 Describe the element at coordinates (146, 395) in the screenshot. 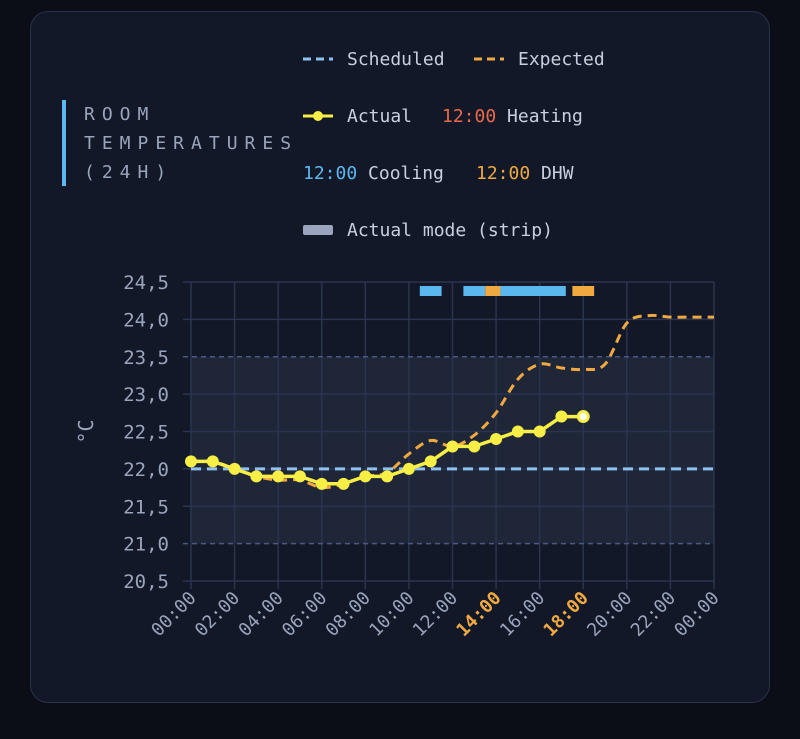

I see `y-tick-label: 23,0` at that location.